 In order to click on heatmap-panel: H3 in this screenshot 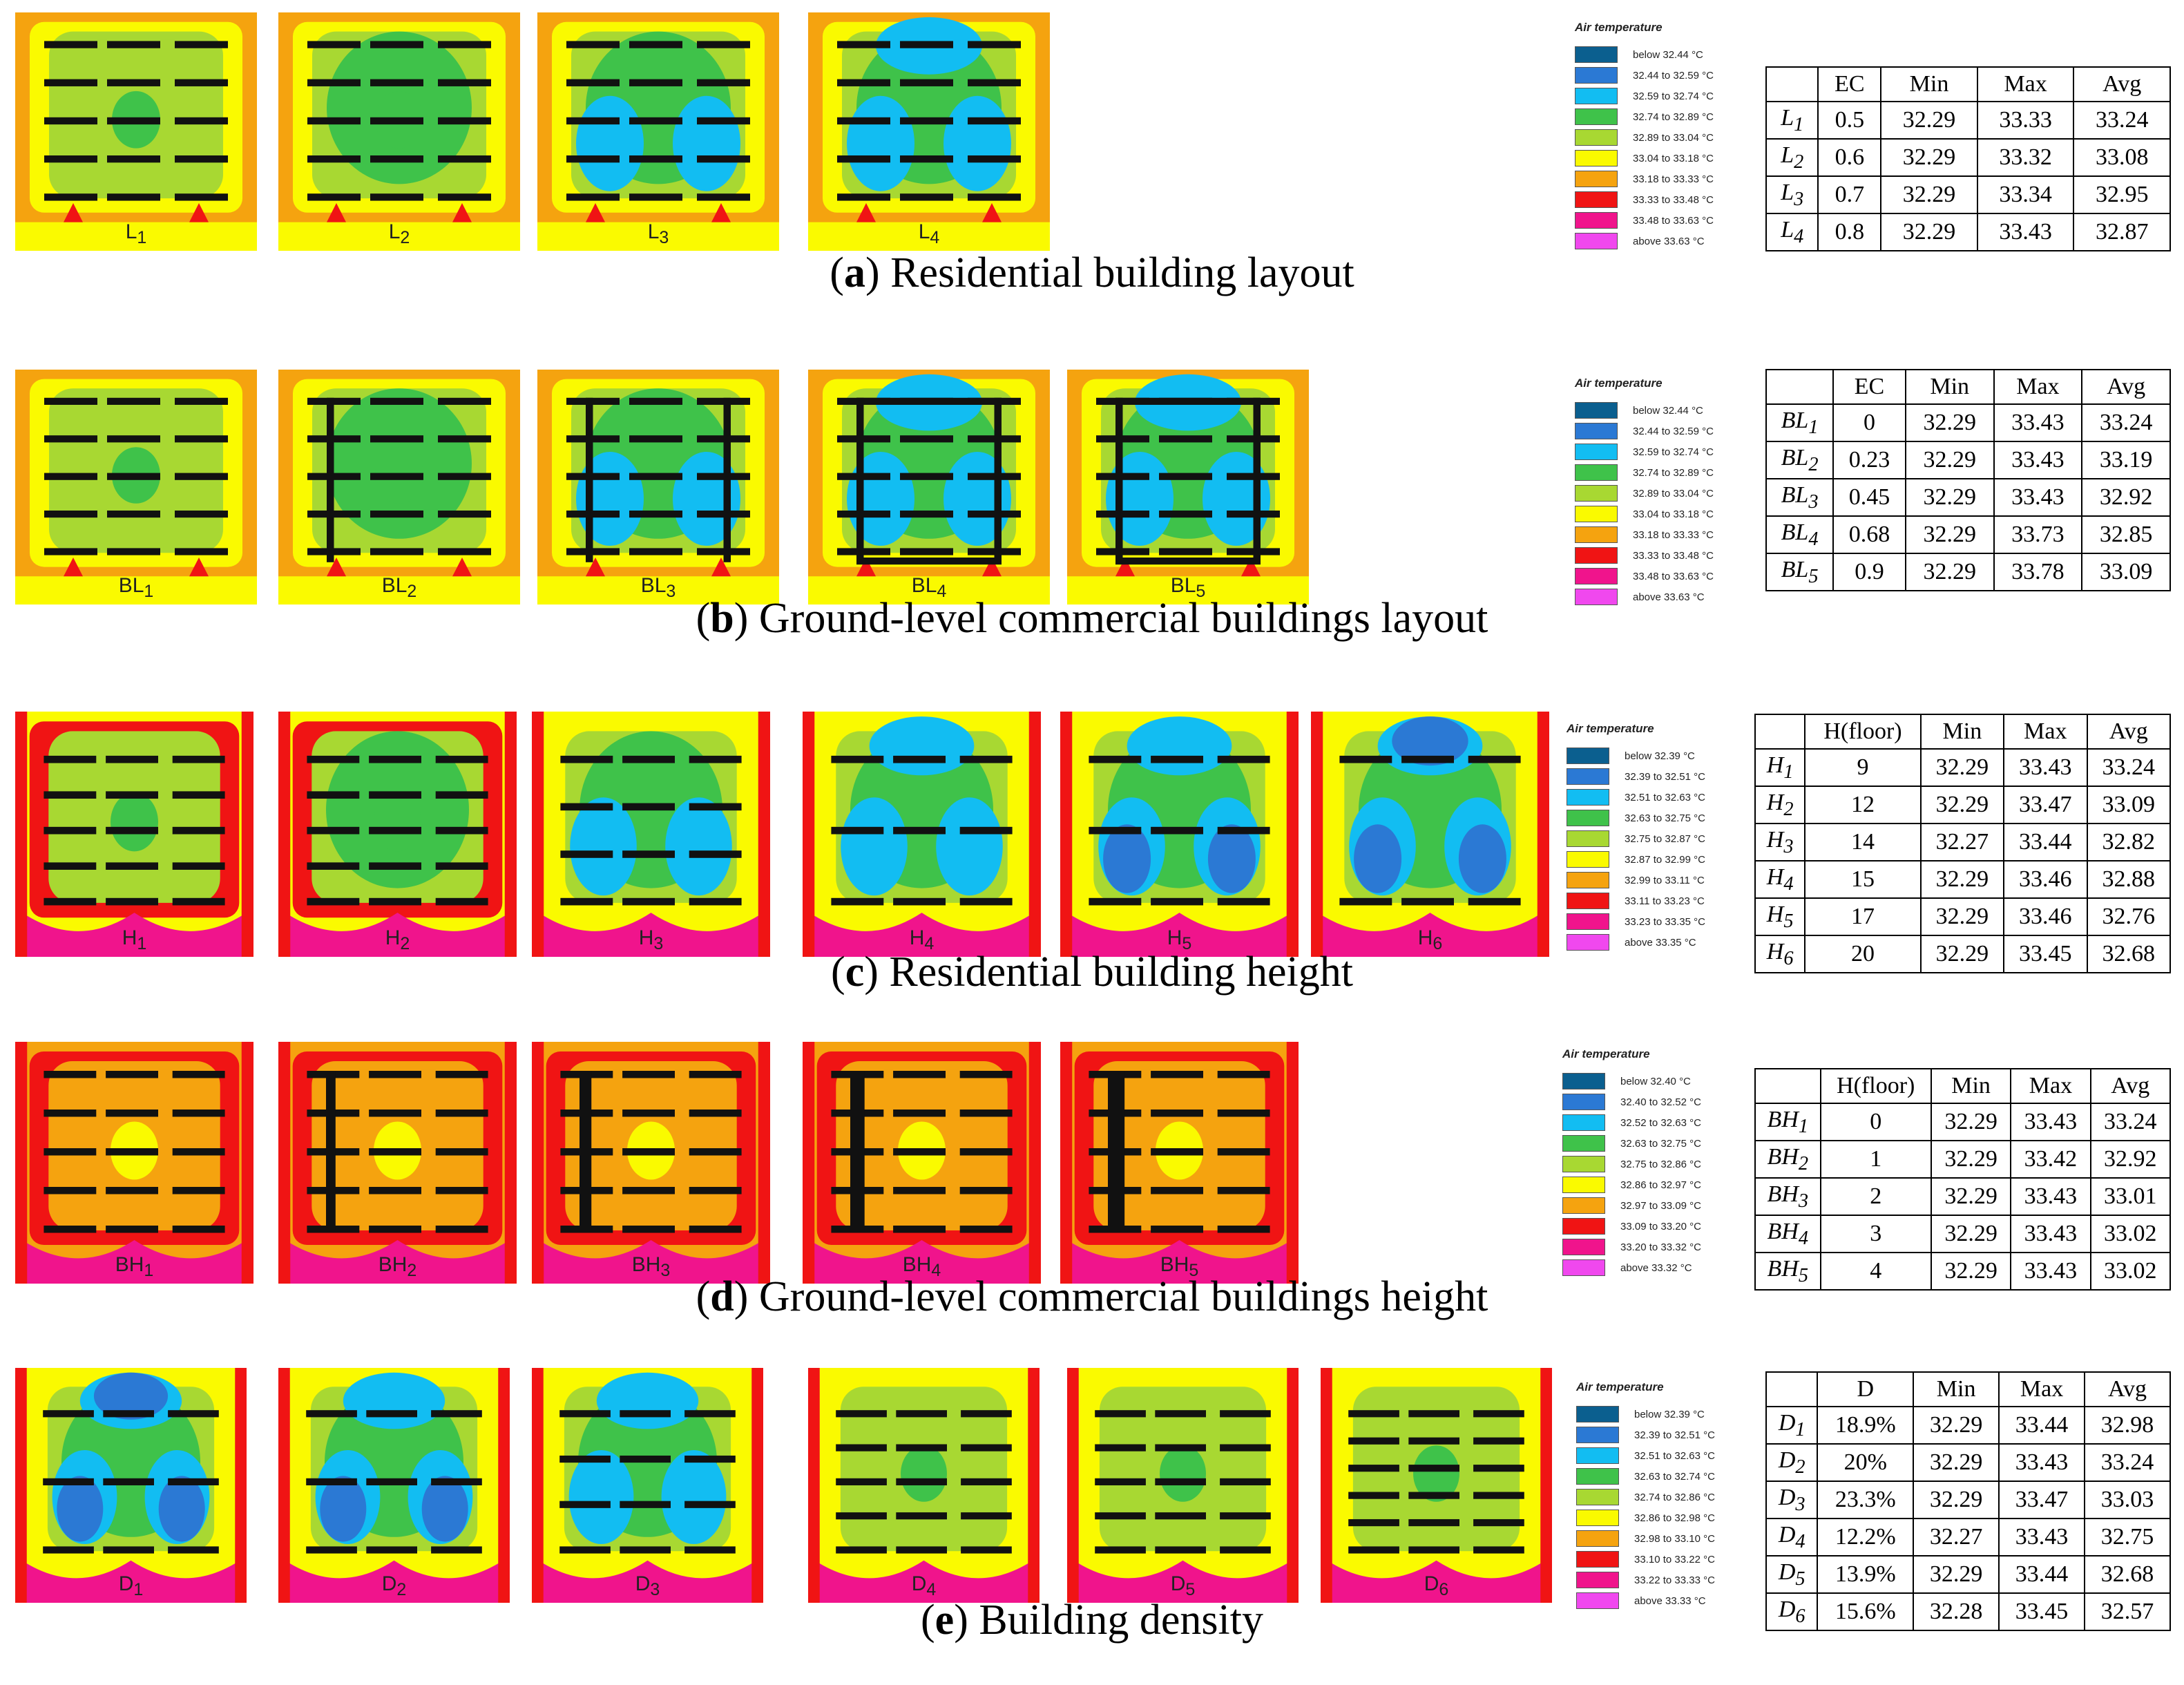, I will do `click(651, 834)`.